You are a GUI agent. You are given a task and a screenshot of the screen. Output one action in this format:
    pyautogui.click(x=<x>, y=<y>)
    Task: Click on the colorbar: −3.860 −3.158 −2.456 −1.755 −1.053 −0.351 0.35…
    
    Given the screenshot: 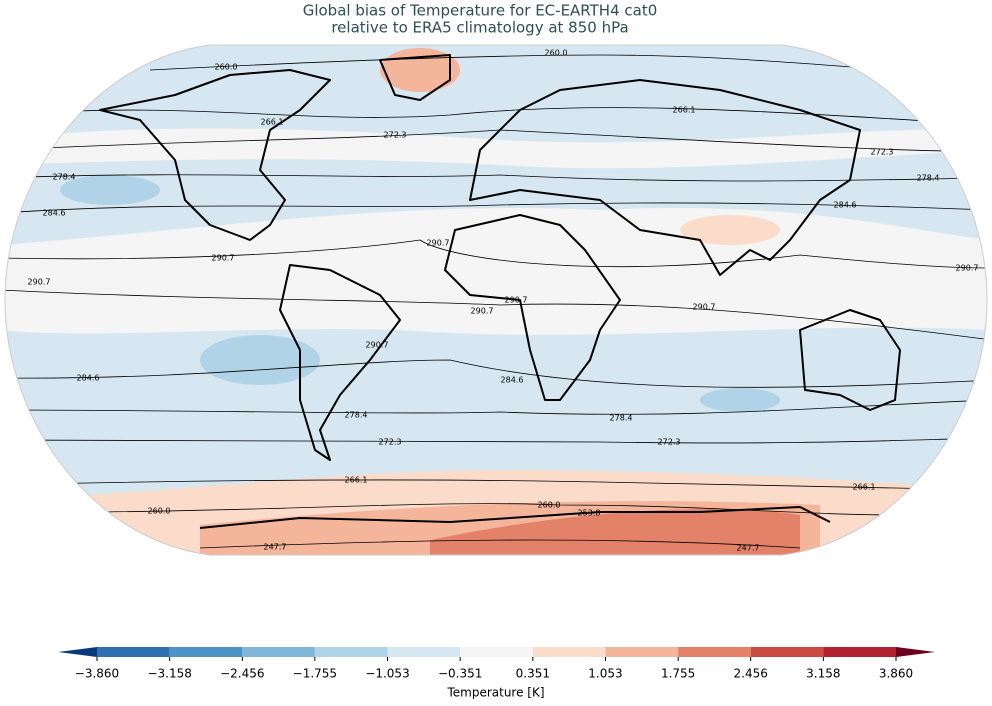 What is the action you would take?
    pyautogui.click(x=496, y=664)
    